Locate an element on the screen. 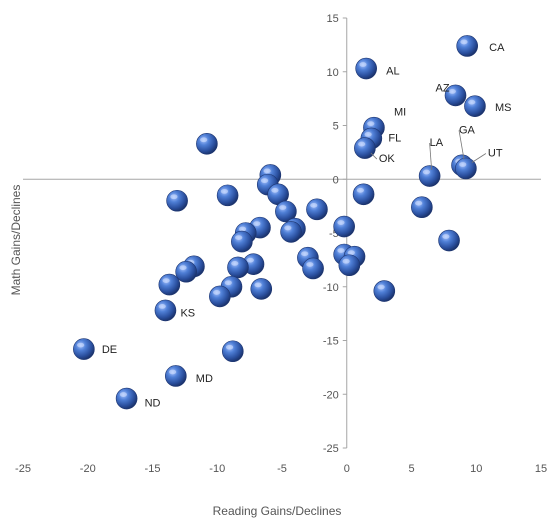 The image size is (559, 529). point-label-ks: KS is located at coordinates (187, 313).